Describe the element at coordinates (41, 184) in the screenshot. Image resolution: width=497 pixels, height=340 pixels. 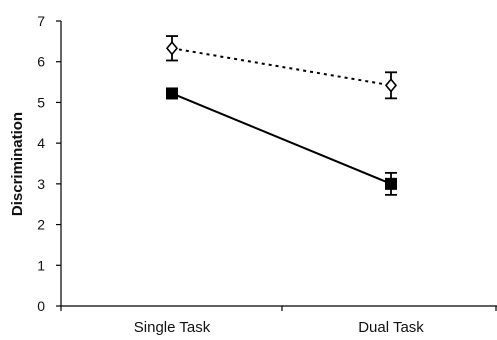
I see `y-tick-label: 3` at that location.